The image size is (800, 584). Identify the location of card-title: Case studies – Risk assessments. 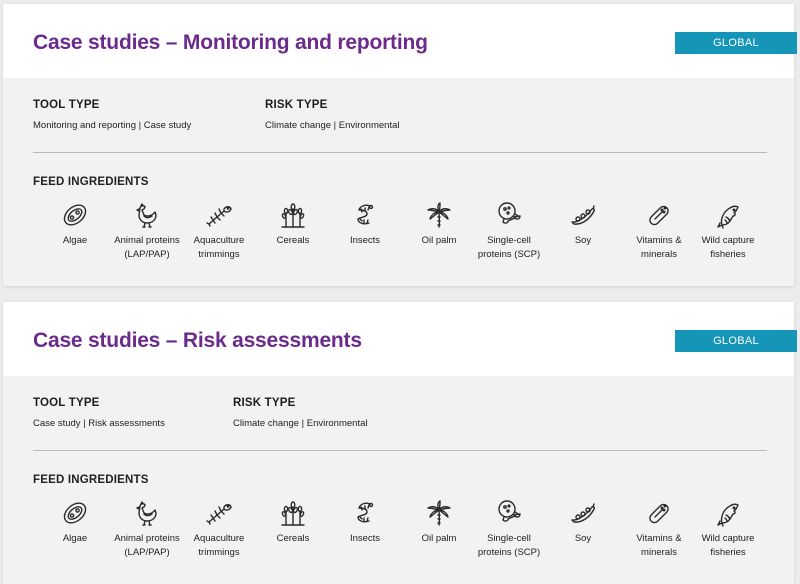
(197, 340).